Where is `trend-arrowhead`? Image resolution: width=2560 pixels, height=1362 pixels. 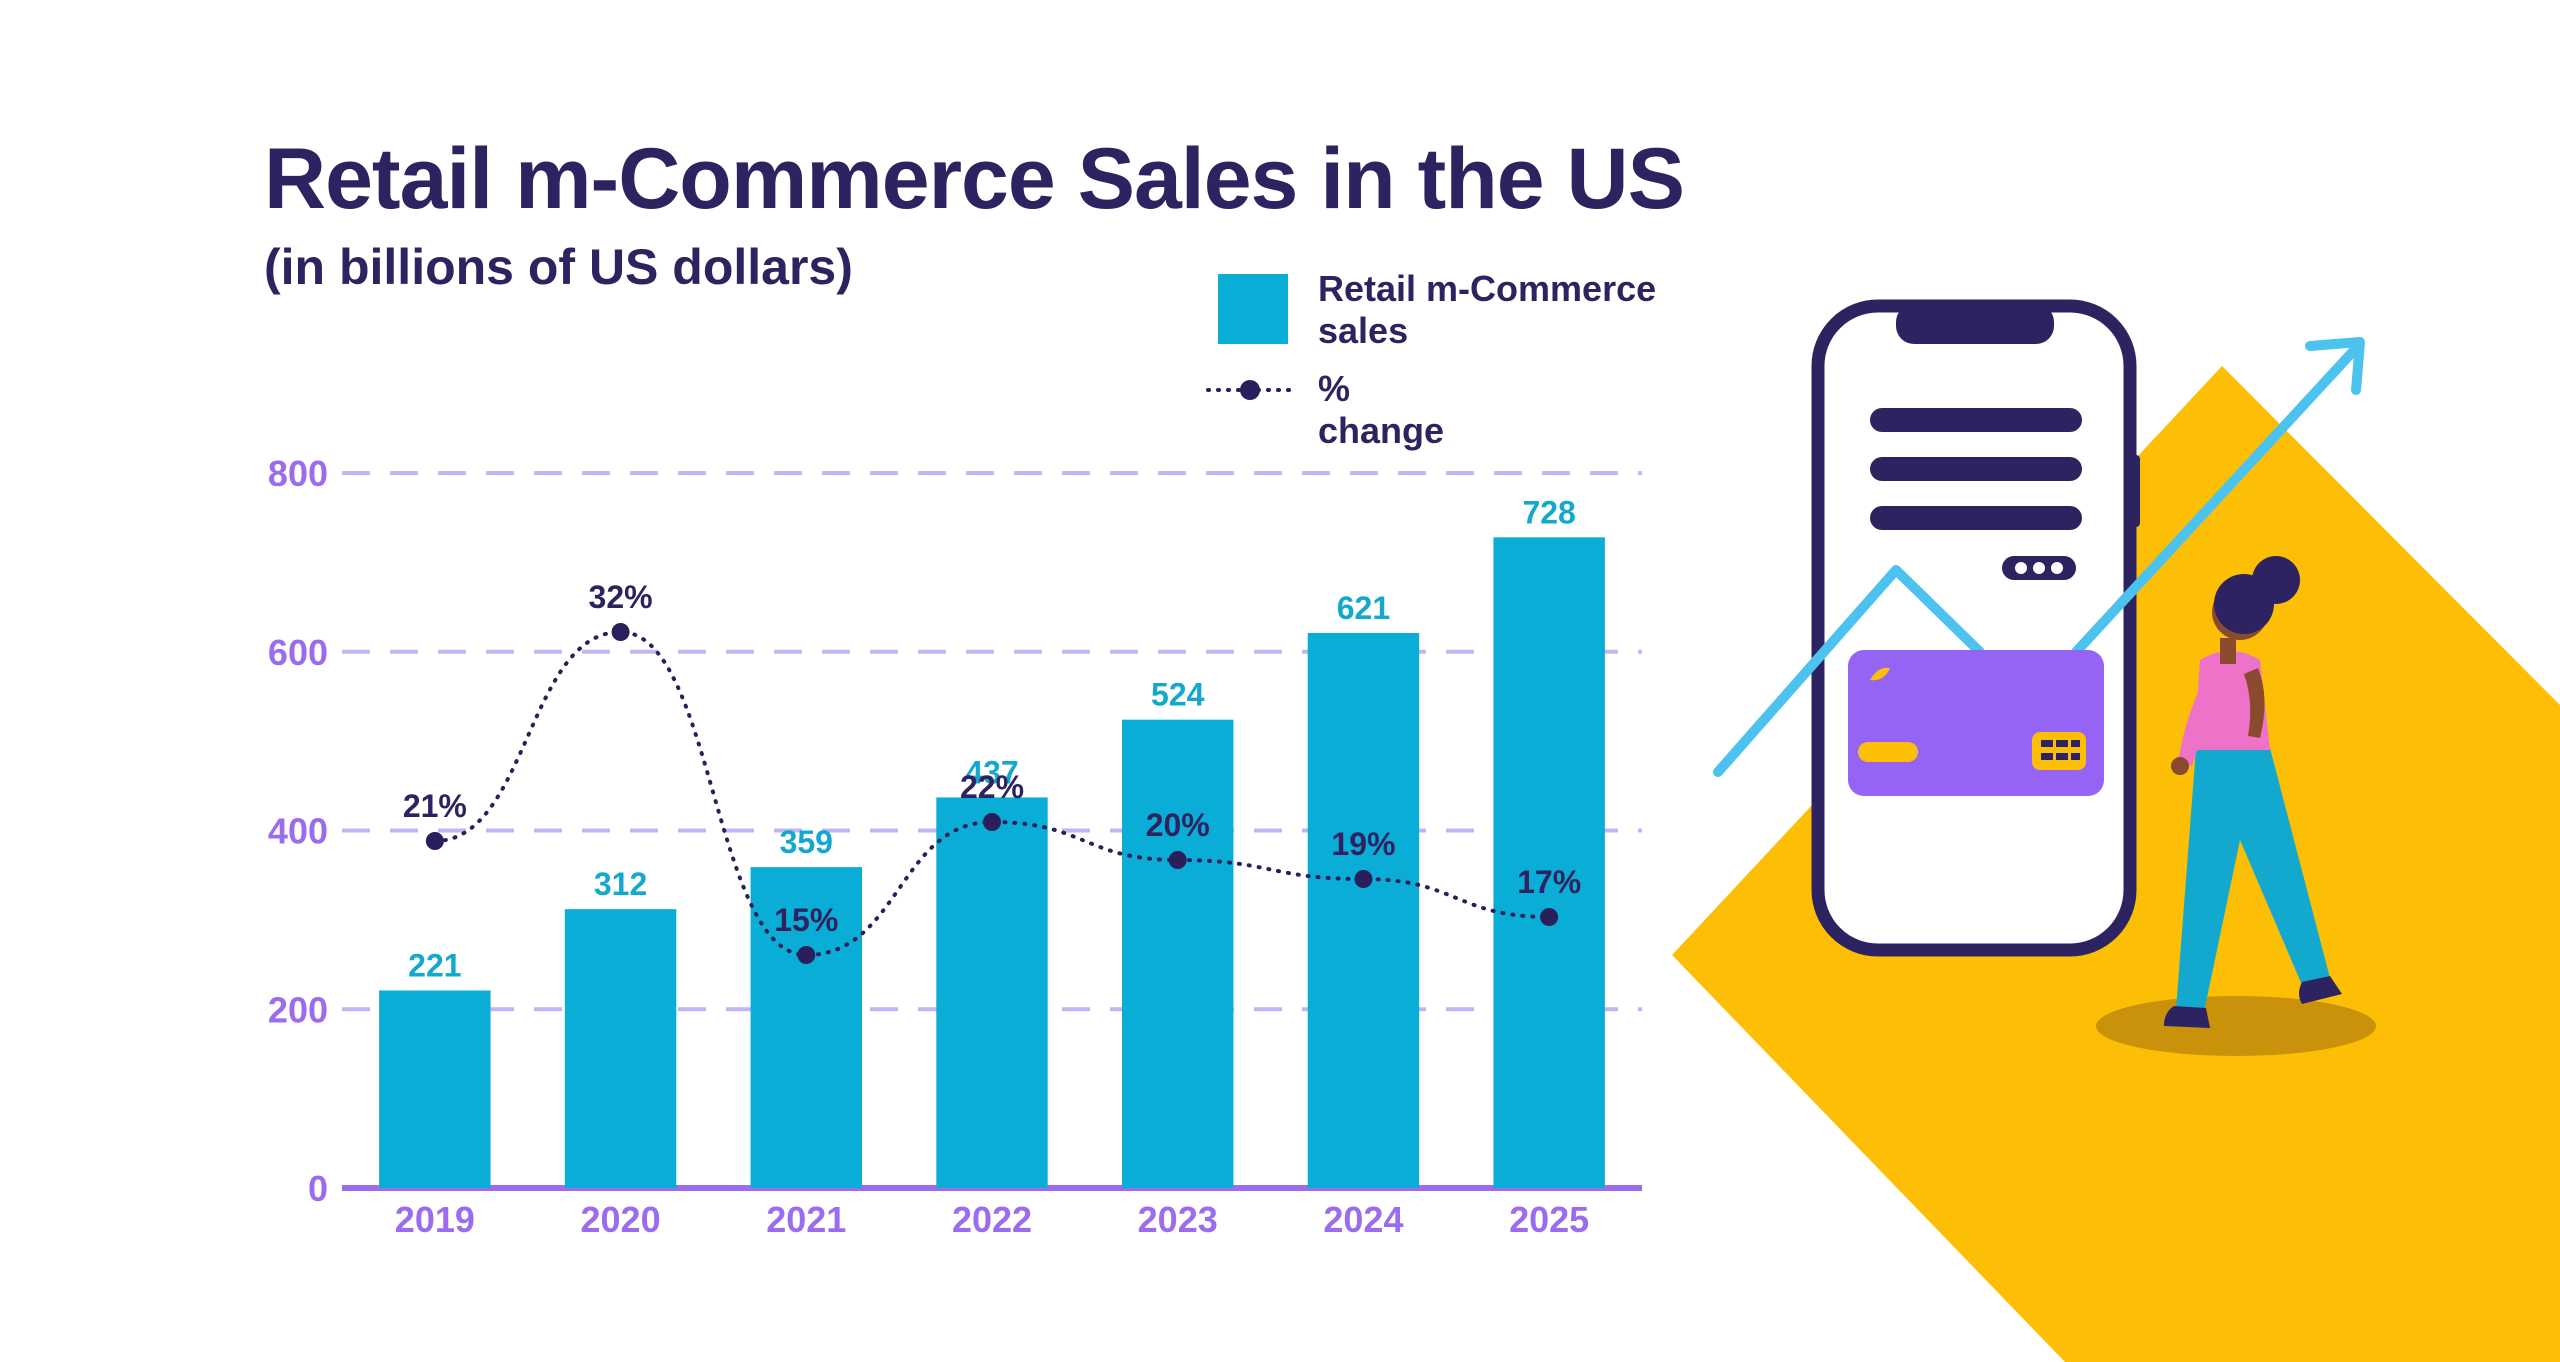 trend-arrowhead is located at coordinates (2335, 366).